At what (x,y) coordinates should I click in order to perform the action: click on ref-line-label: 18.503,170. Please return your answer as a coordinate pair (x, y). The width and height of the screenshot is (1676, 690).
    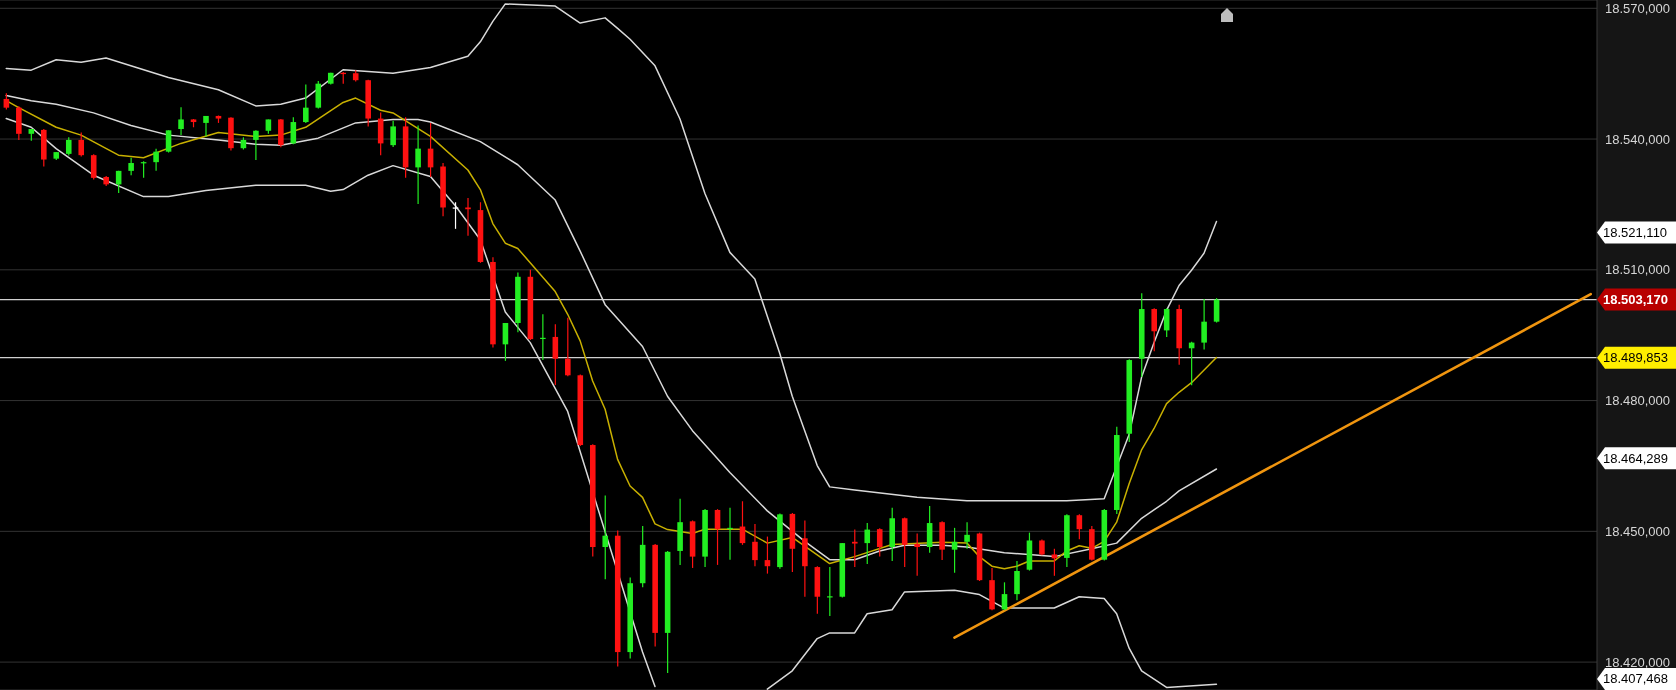
    Looking at the image, I should click on (1636, 300).